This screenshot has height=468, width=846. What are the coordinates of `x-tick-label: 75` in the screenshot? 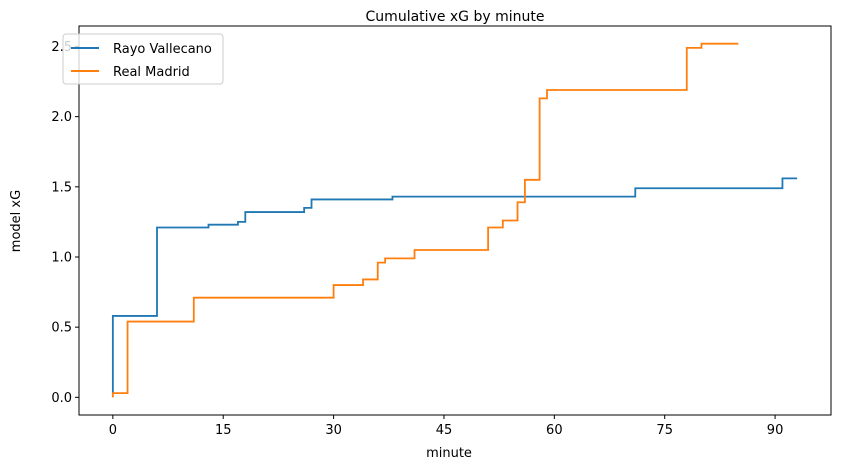 It's located at (664, 430).